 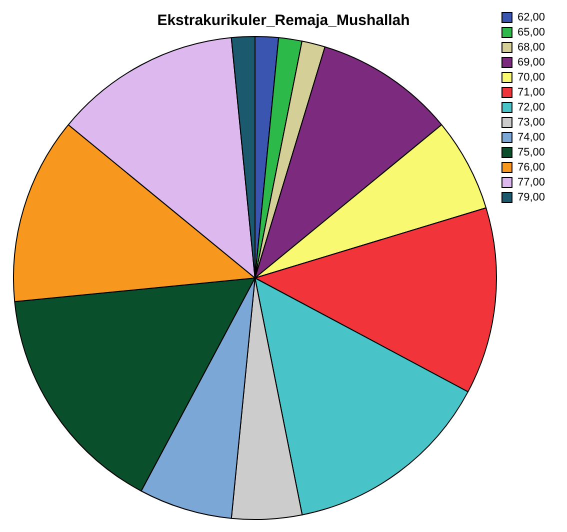 I want to click on legend-label: 71,00, so click(x=531, y=92).